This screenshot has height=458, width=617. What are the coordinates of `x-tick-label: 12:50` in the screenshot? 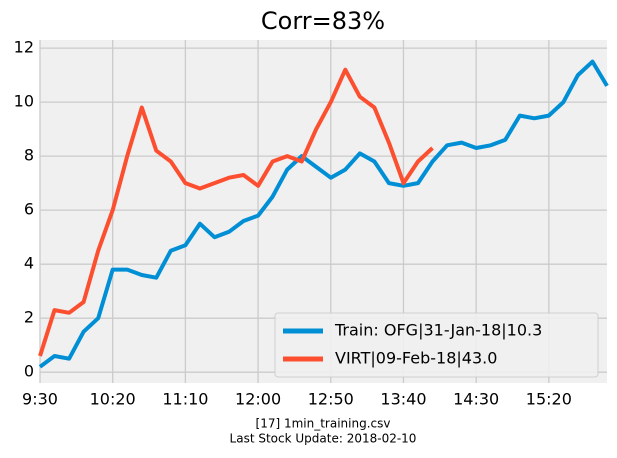 It's located at (331, 399).